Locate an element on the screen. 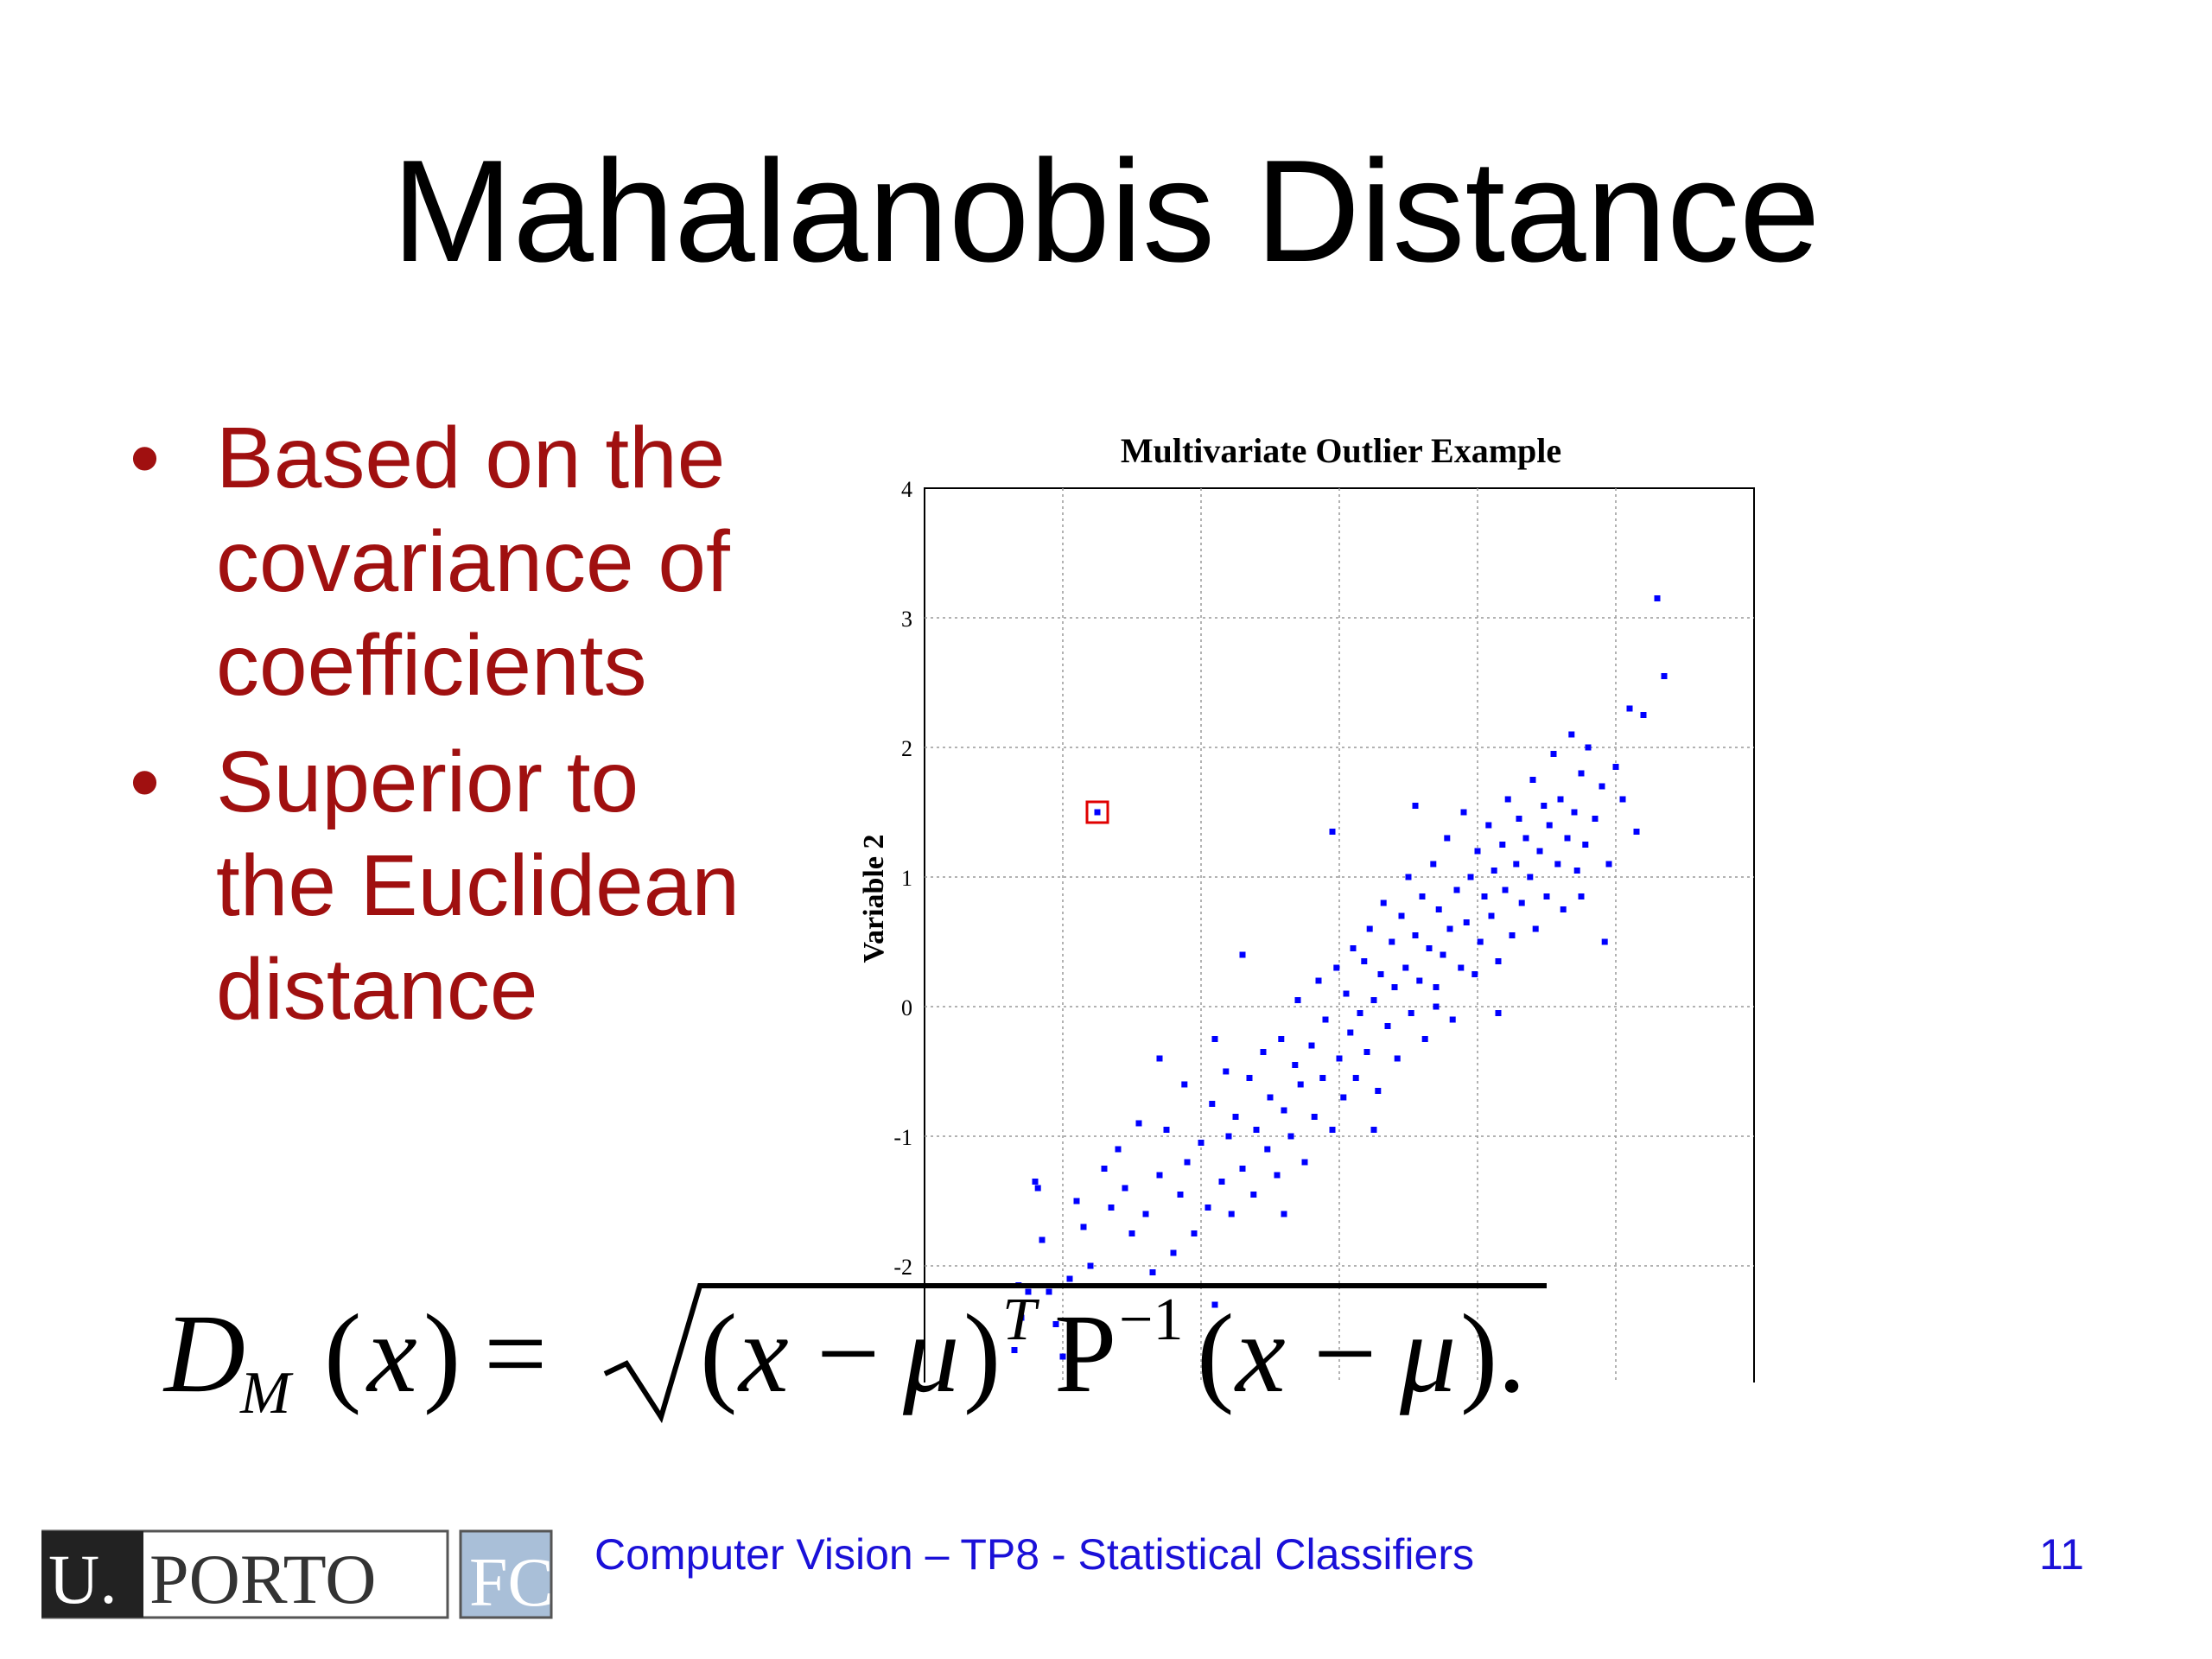  bullet-line: the Euclidean is located at coordinates (478, 885).